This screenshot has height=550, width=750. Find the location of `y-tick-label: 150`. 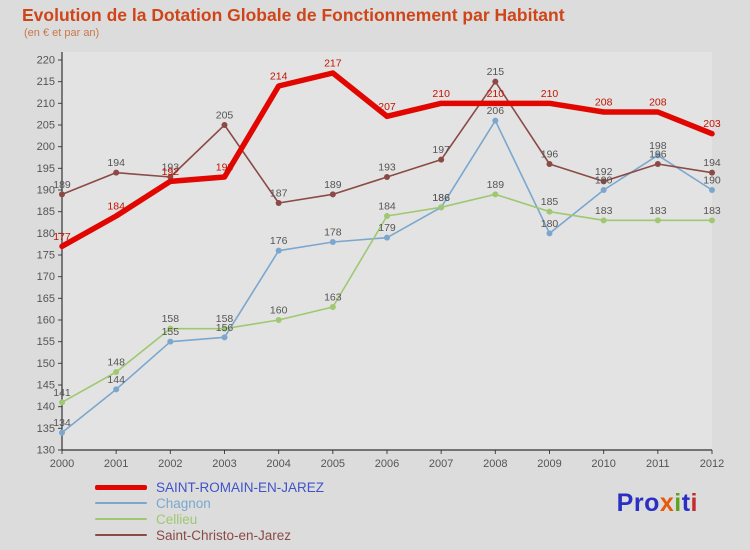

y-tick-label: 150 is located at coordinates (46, 364).